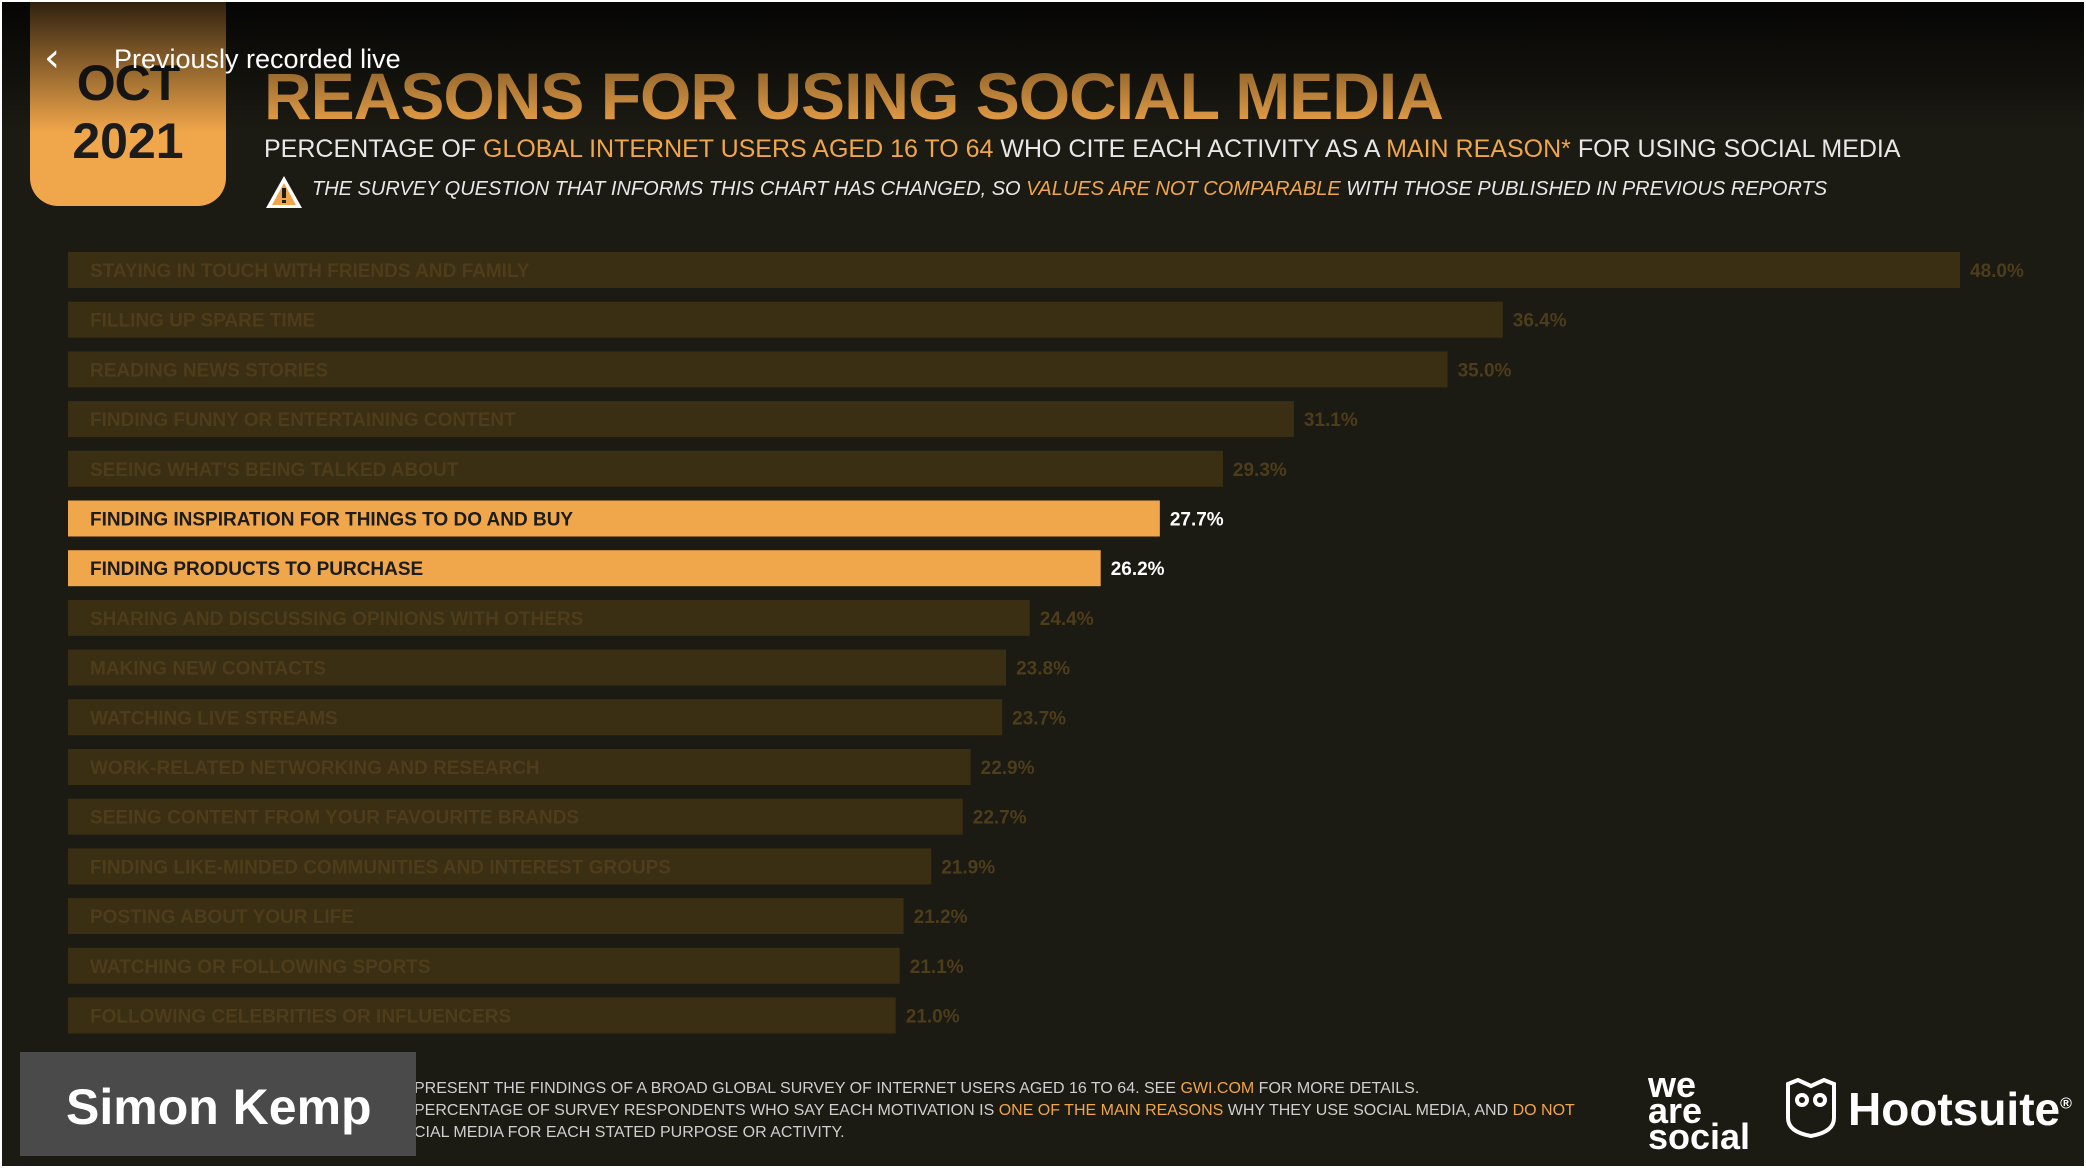  I want to click on bar-value-label: 21.9%, so click(968, 867).